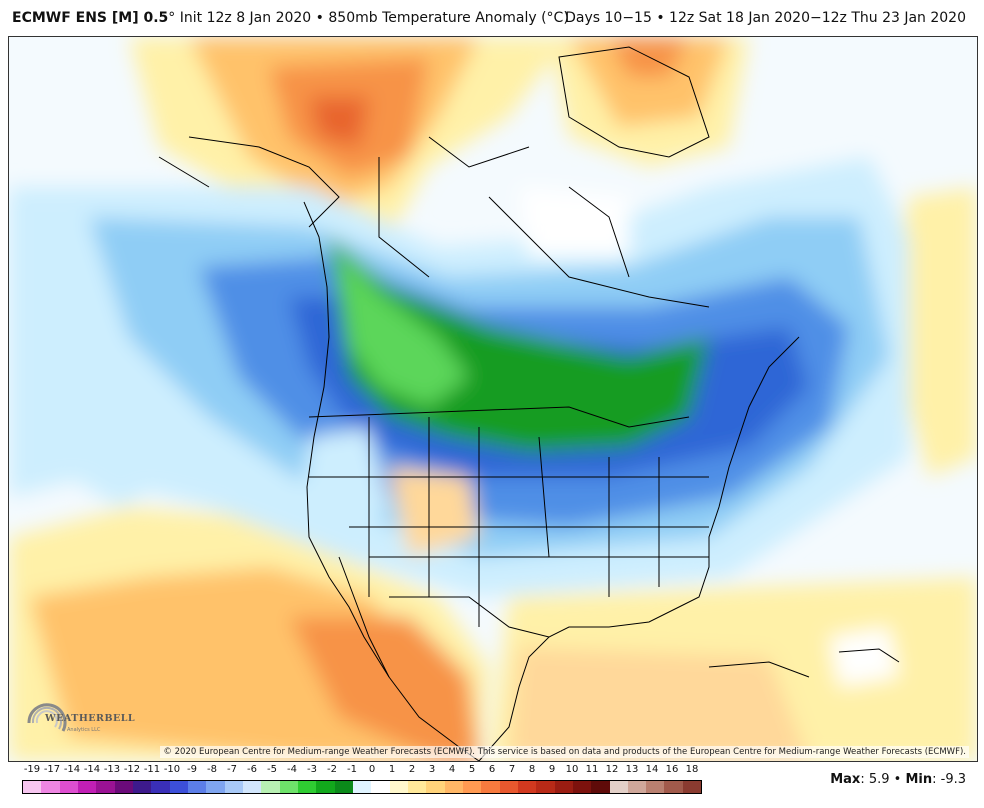 This screenshot has width=984, height=808. What do you see at coordinates (312, 769) in the screenshot?
I see `colorbar-tick-label: -3` at bounding box center [312, 769].